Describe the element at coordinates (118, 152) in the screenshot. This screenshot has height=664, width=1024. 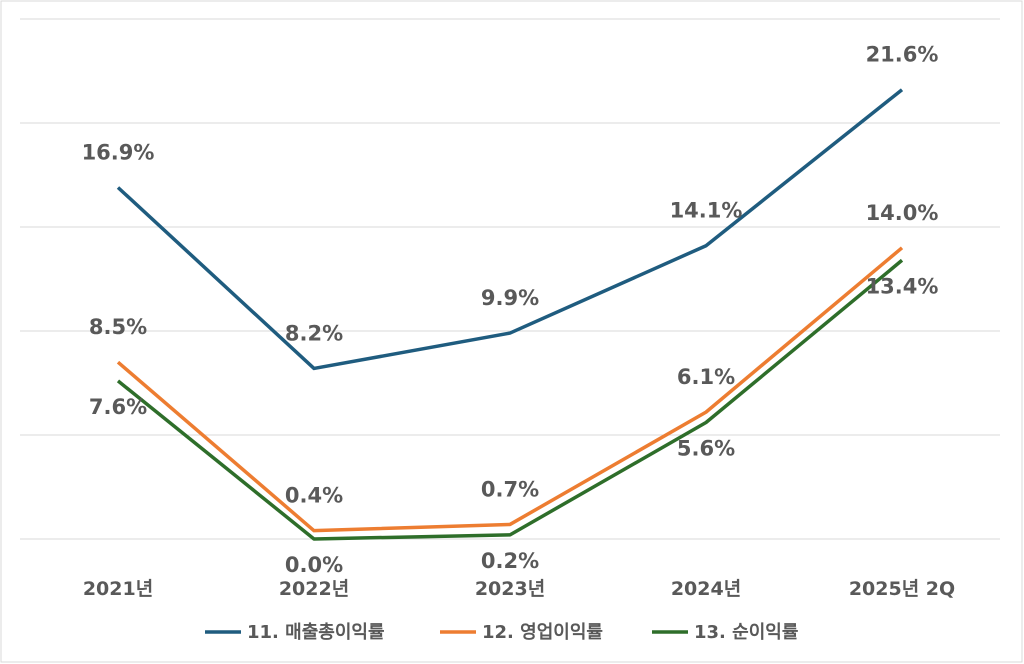
I see `data-label: 16.9%` at that location.